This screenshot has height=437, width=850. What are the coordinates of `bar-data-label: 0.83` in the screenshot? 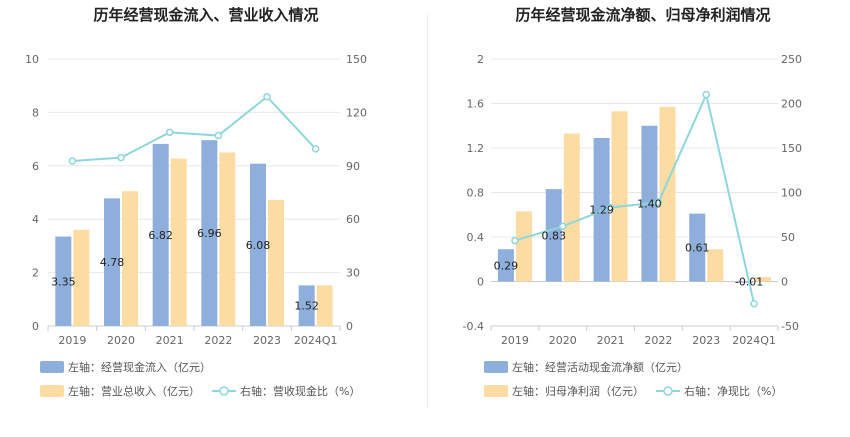 It's located at (554, 235).